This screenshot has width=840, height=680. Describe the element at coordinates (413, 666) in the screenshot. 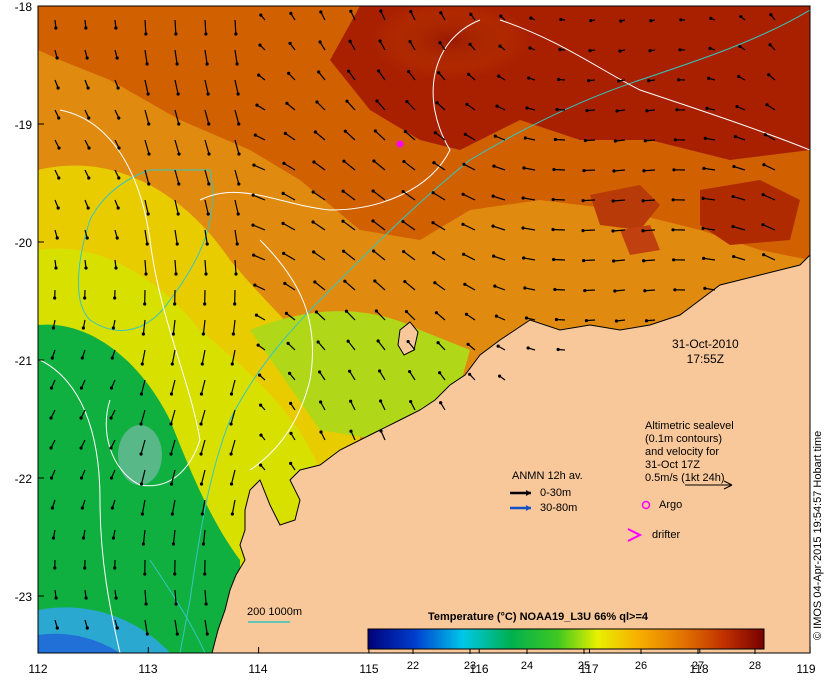

I see `colorbar-tick-label: 22` at that location.